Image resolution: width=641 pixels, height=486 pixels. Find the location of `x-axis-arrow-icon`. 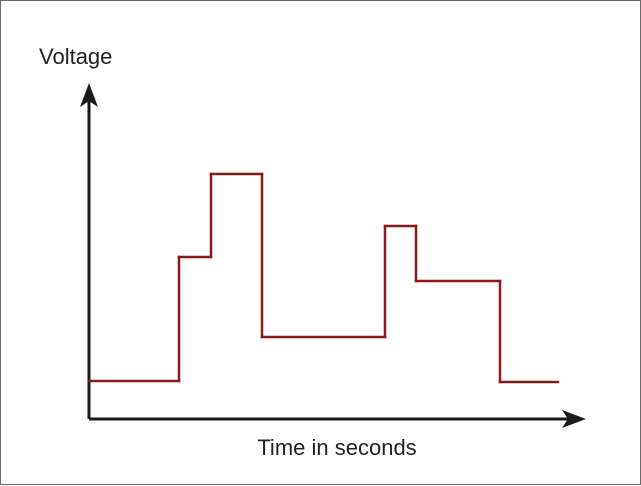

x-axis-arrow-icon is located at coordinates (574, 419).